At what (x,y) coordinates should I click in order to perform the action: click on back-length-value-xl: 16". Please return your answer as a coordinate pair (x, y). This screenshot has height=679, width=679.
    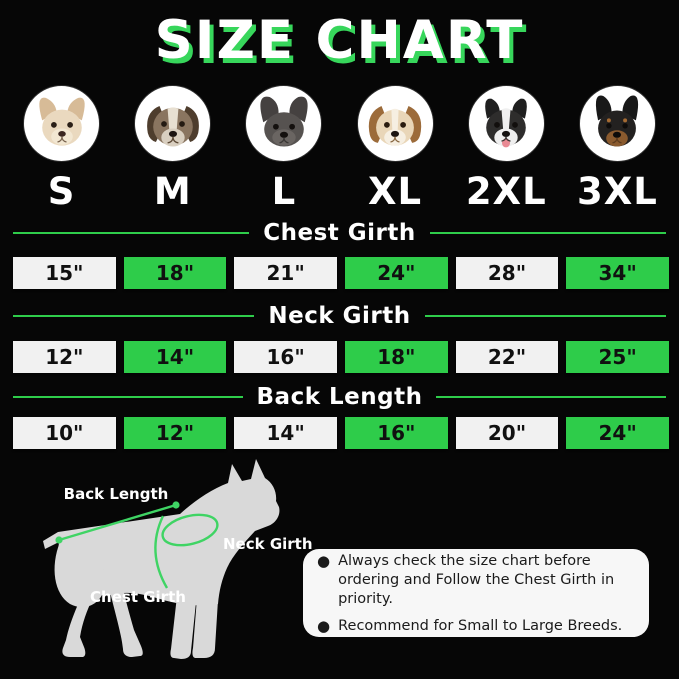
    Looking at the image, I should click on (396, 433).